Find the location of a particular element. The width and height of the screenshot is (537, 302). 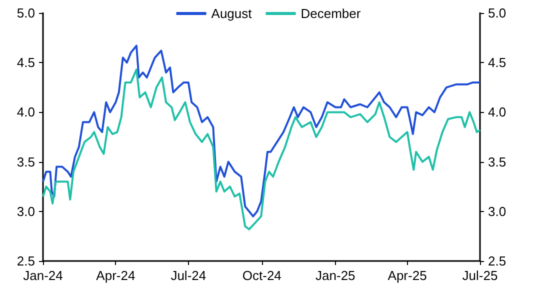

x-tick-label: Jan-25 is located at coordinates (336, 275).